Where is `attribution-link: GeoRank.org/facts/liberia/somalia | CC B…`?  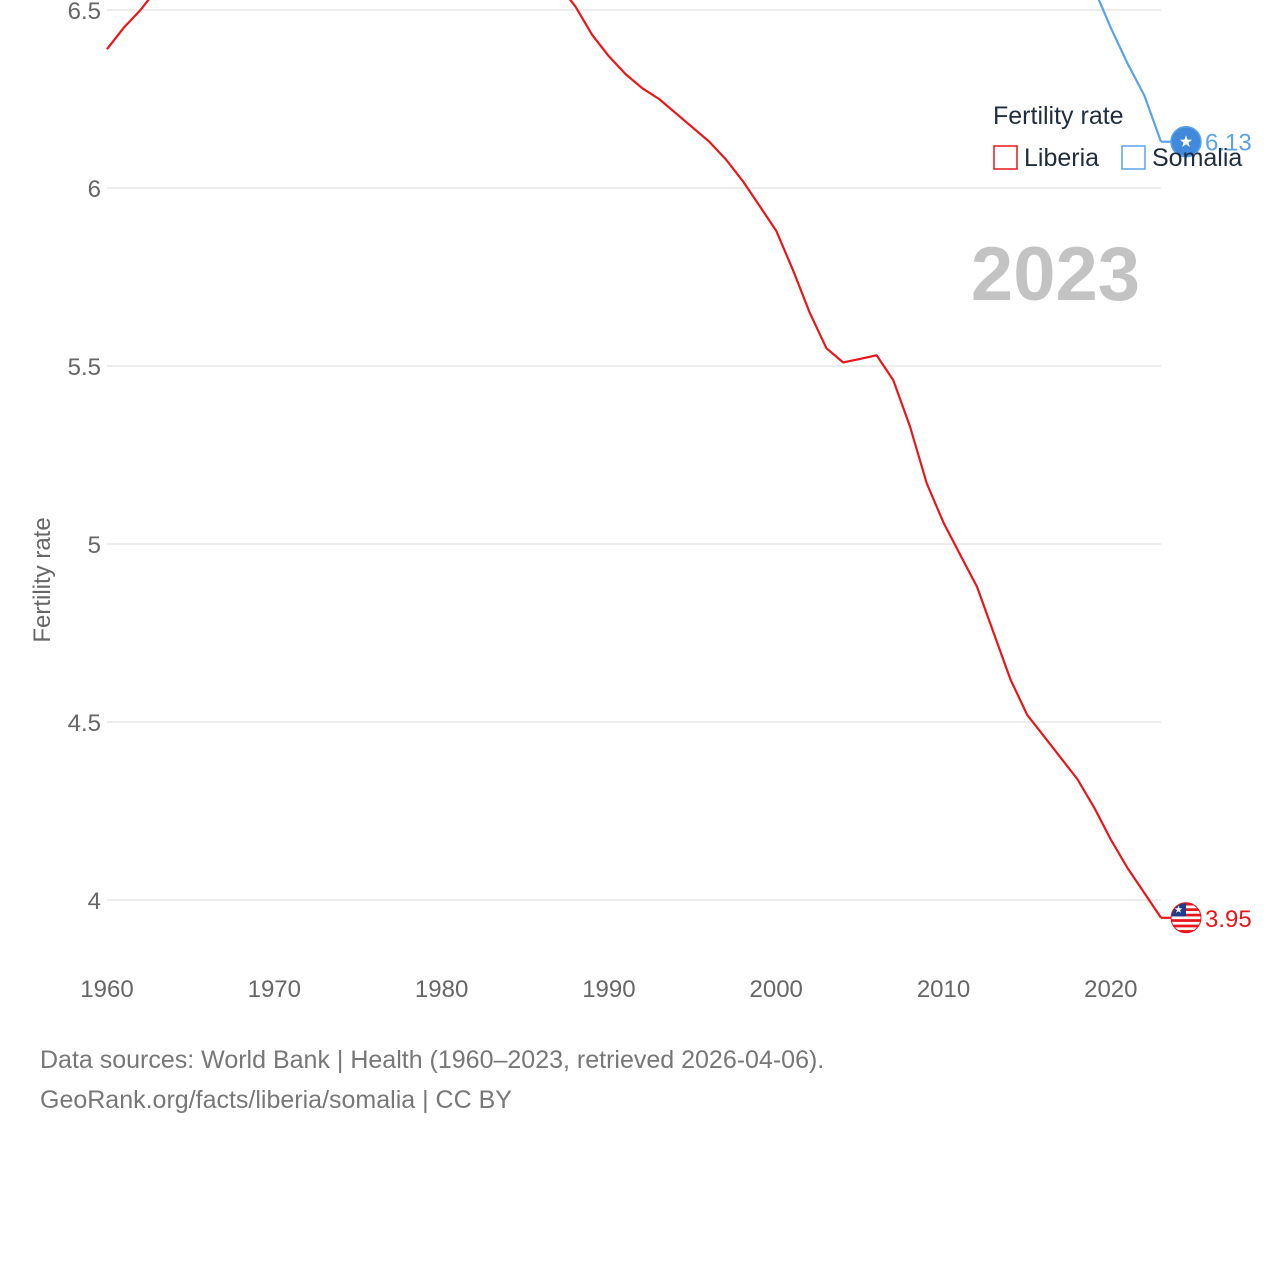
attribution-link: GeoRank.org/facts/liberia/somalia | CC B… is located at coordinates (276, 1100).